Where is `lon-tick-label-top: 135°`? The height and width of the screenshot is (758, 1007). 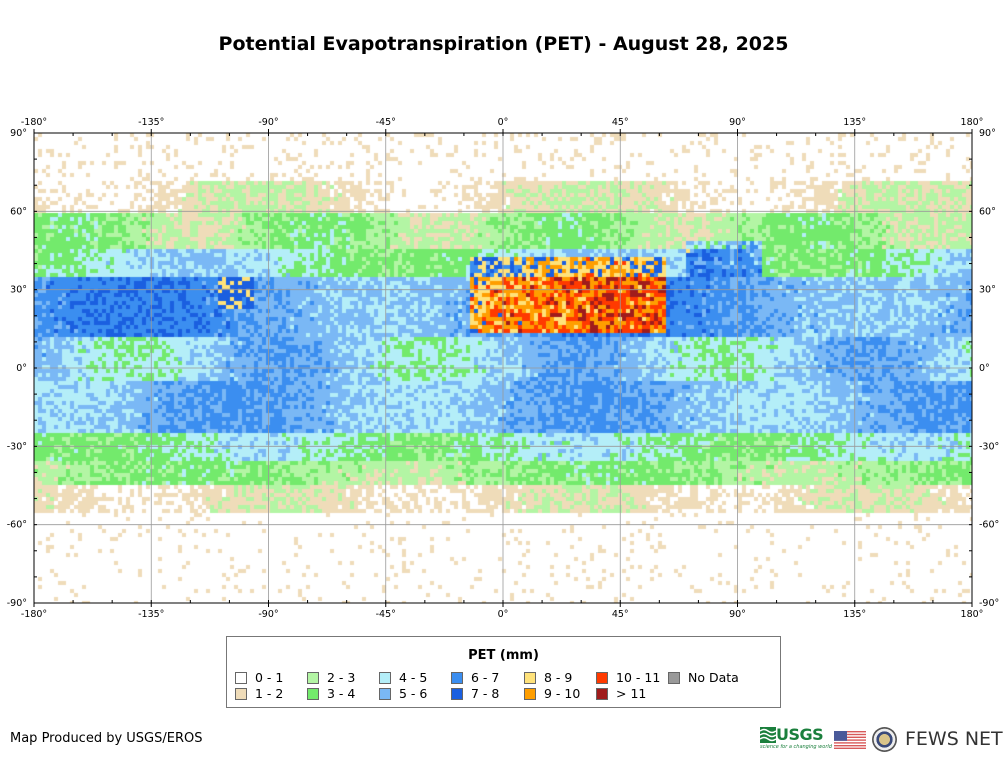 lon-tick-label-top: 135° is located at coordinates (854, 122).